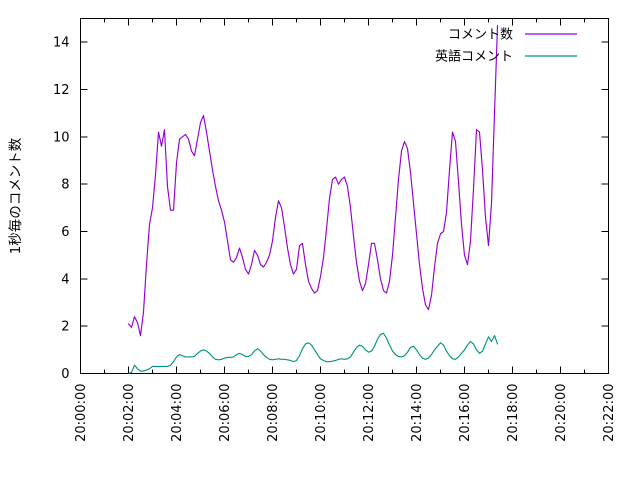 This screenshot has width=640, height=480. Describe the element at coordinates (417, 413) in the screenshot. I see `x-tick-label: 20:14:00` at that location.